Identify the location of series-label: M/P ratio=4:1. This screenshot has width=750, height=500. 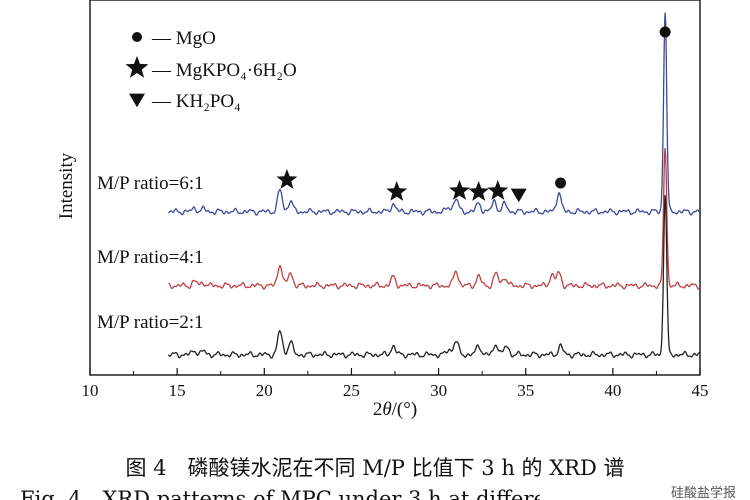
(150, 257).